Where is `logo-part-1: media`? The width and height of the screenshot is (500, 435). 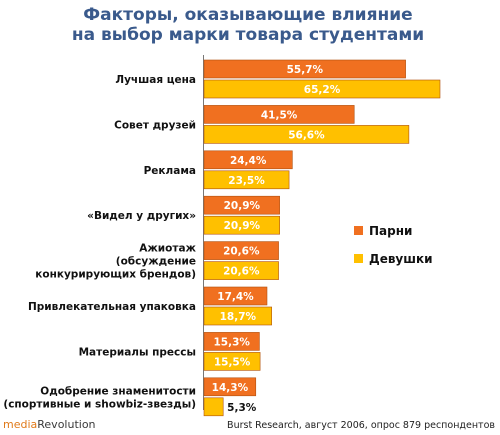 logo-part-1: media is located at coordinates (20, 424).